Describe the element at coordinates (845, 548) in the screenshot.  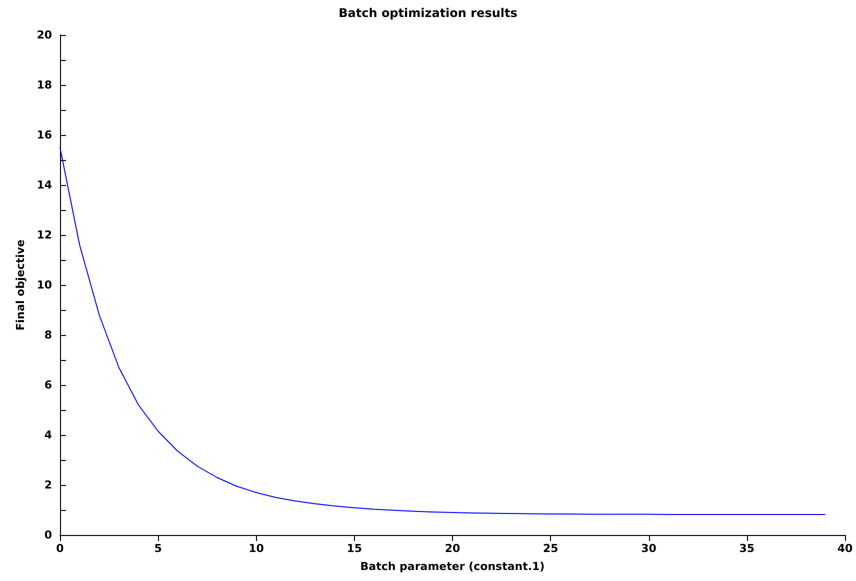
I see `x-tick-label: 40` at that location.